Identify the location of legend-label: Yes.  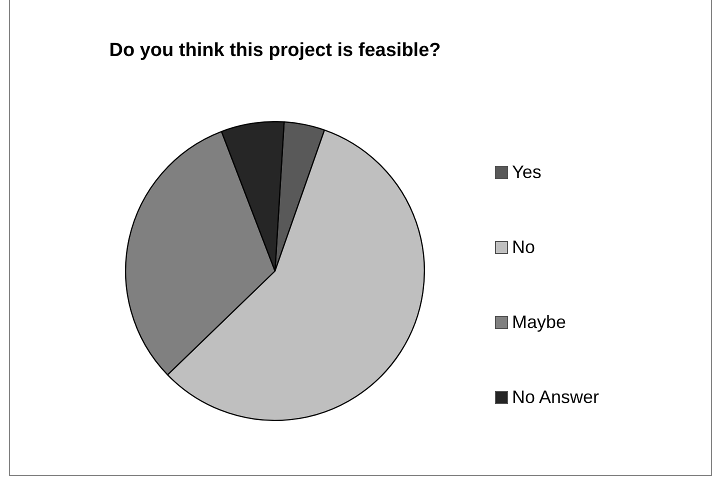
(527, 172).